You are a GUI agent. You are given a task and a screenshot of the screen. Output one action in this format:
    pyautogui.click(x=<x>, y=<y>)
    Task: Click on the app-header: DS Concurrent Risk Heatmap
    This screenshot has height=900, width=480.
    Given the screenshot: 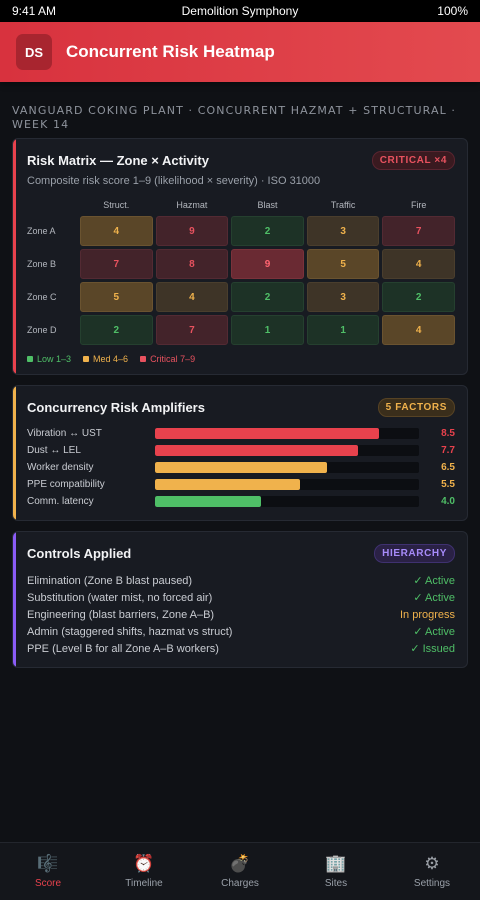 What is the action you would take?
    pyautogui.click(x=240, y=52)
    